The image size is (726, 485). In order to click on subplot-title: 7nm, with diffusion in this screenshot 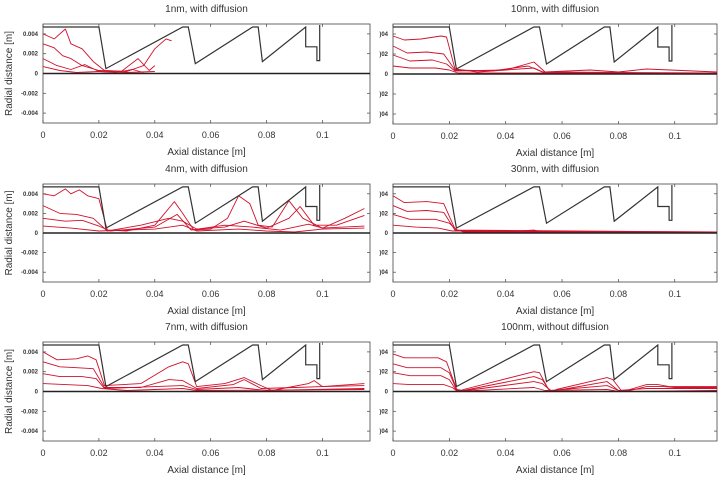, I will do `click(206, 327)`.